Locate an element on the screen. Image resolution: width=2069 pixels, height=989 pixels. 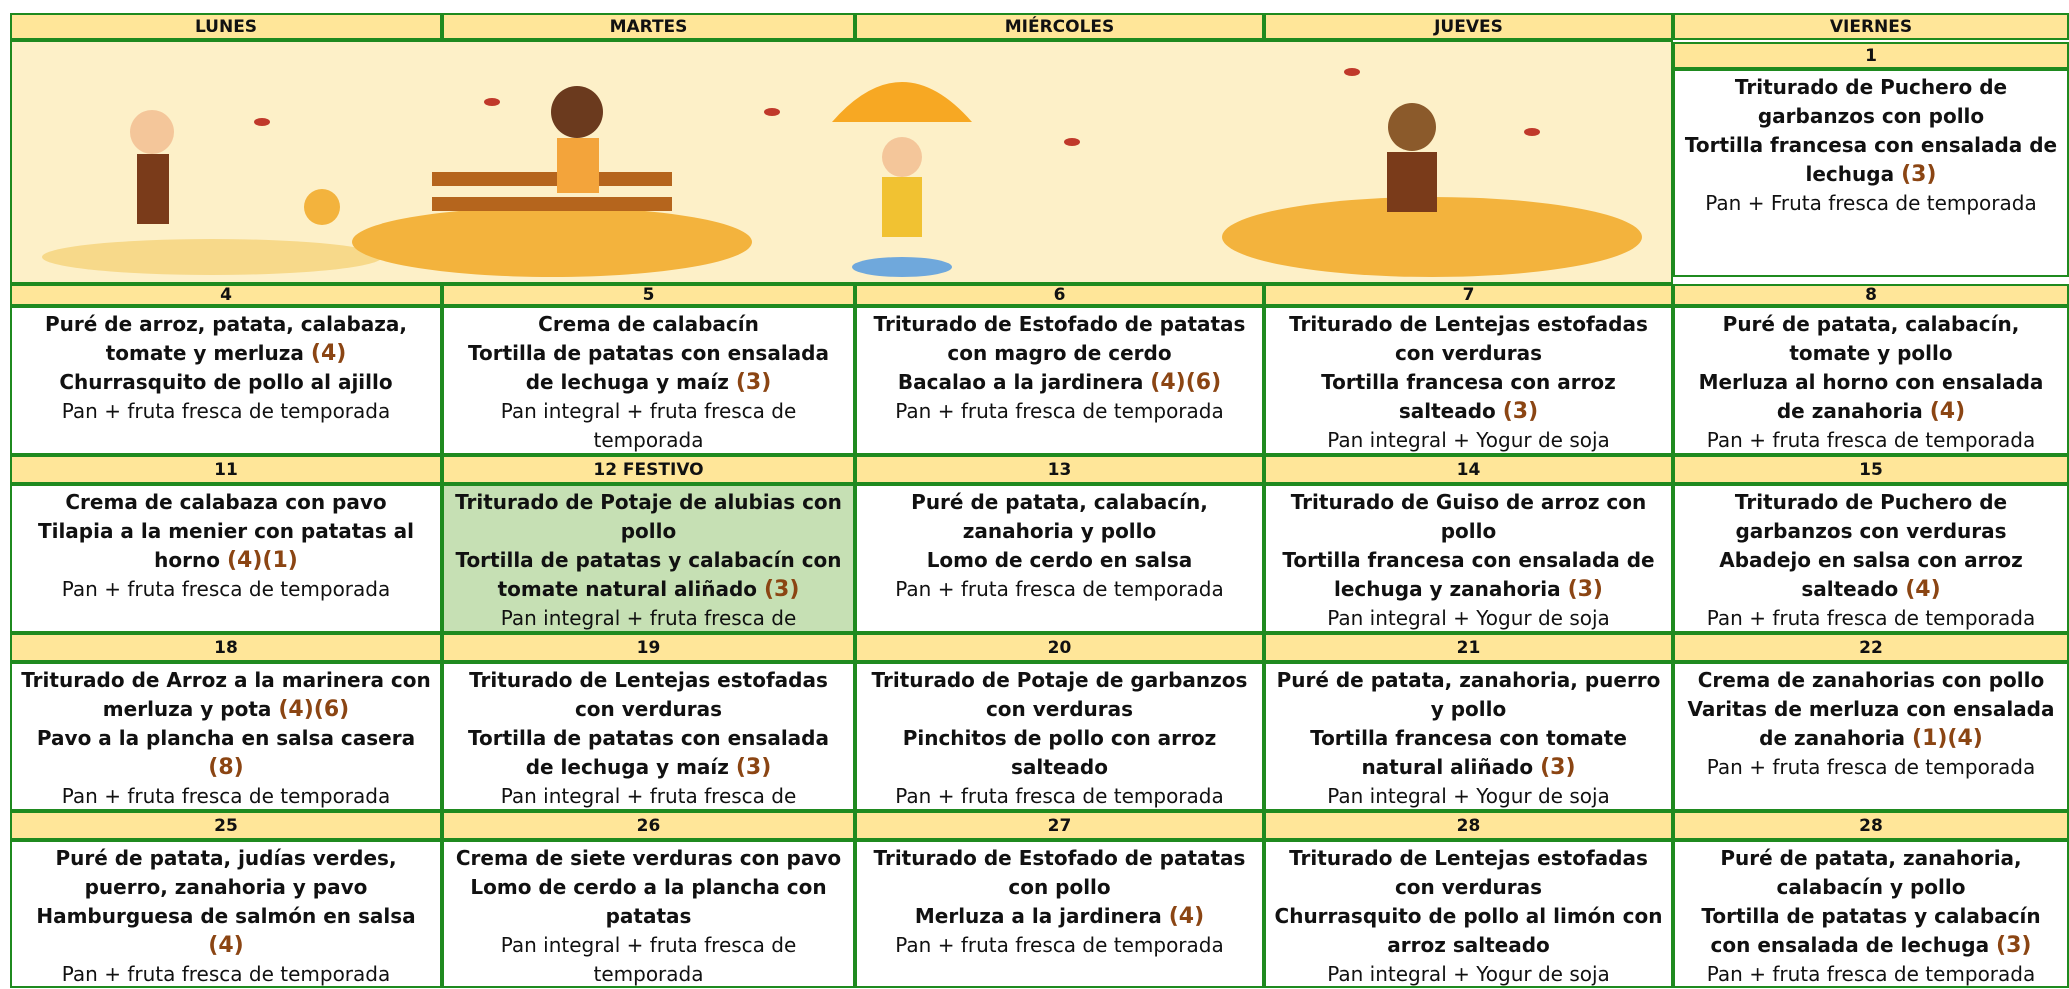
day-label: 28 is located at coordinates (1871, 825).